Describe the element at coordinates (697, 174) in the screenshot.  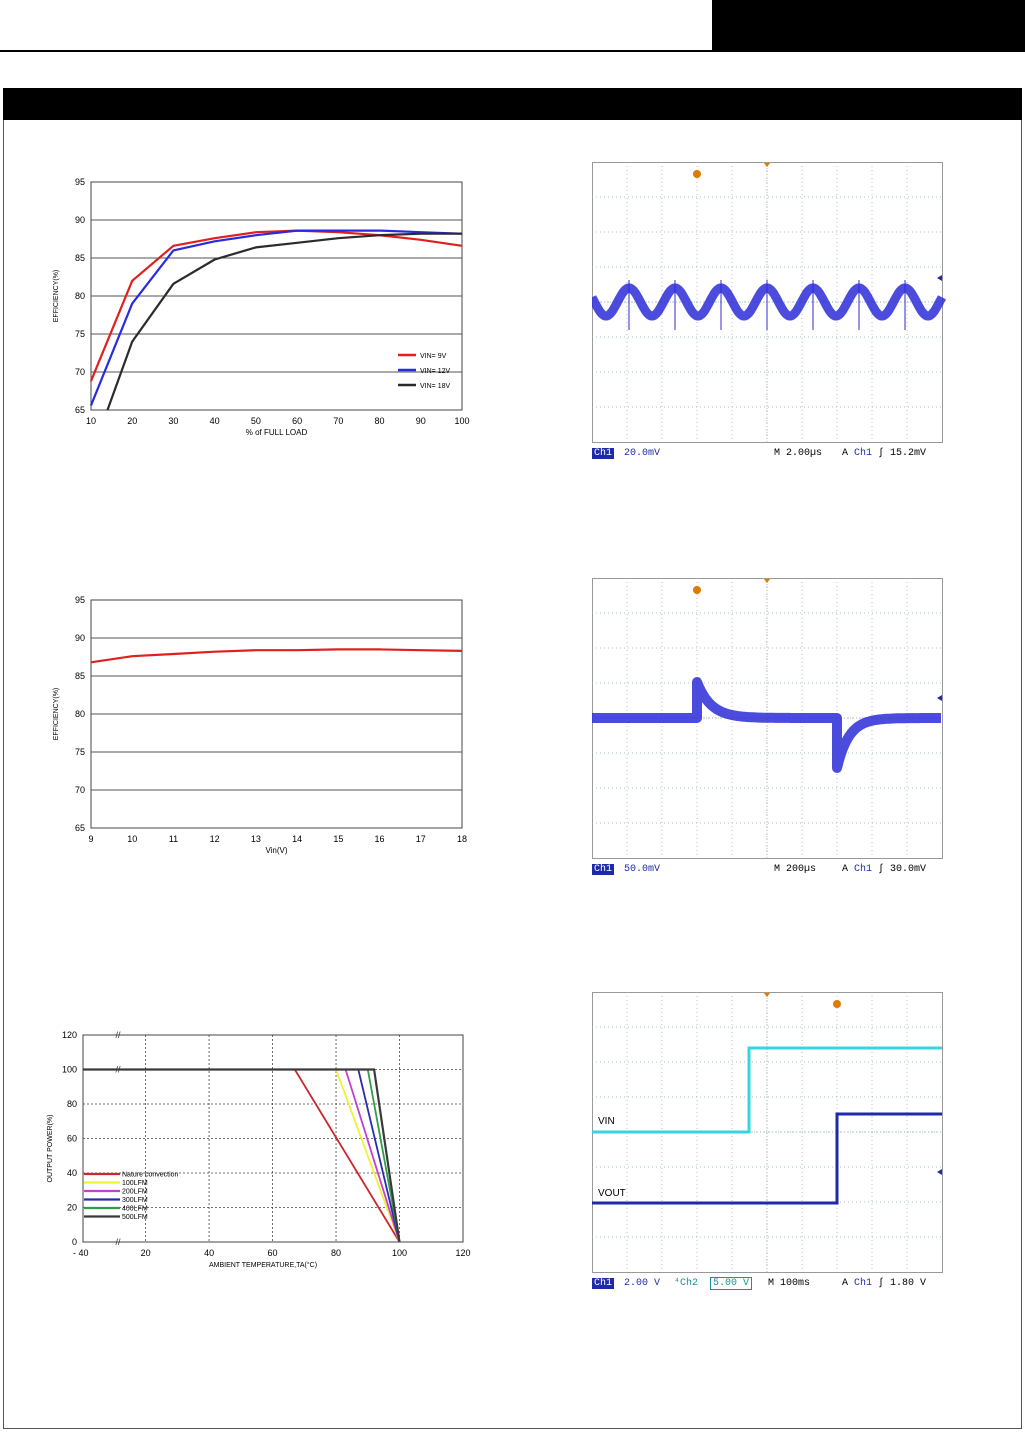
I see `trigger-position-marker` at that location.